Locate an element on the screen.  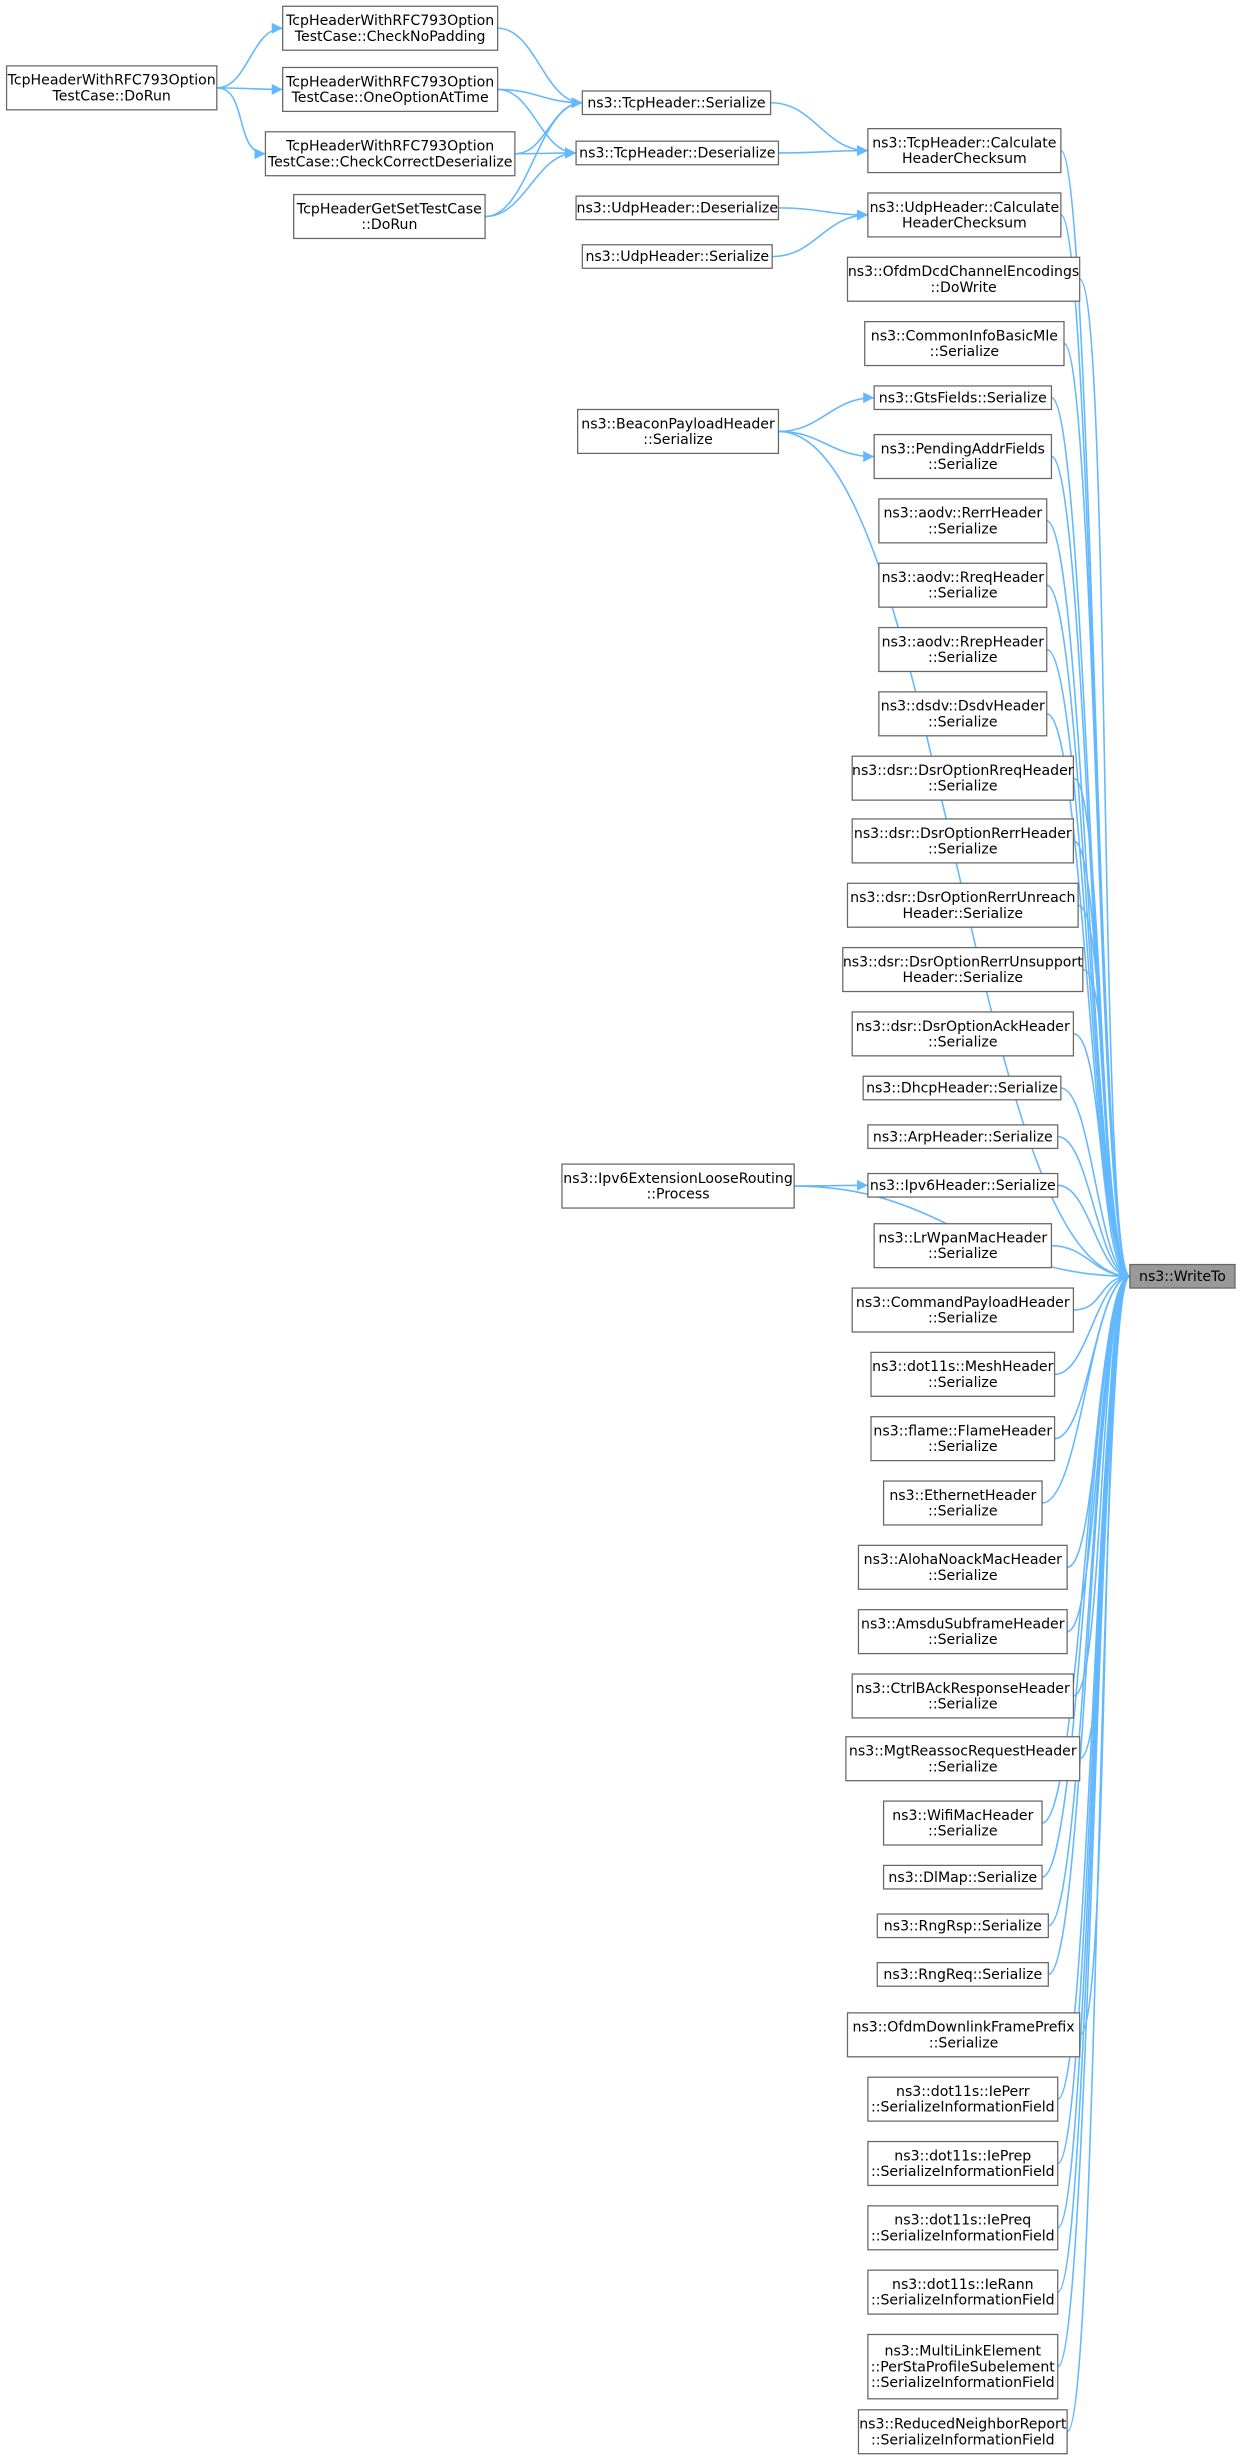
node-label: ns3::dsr::DsrOptionRerrUnreach is located at coordinates (962, 898).